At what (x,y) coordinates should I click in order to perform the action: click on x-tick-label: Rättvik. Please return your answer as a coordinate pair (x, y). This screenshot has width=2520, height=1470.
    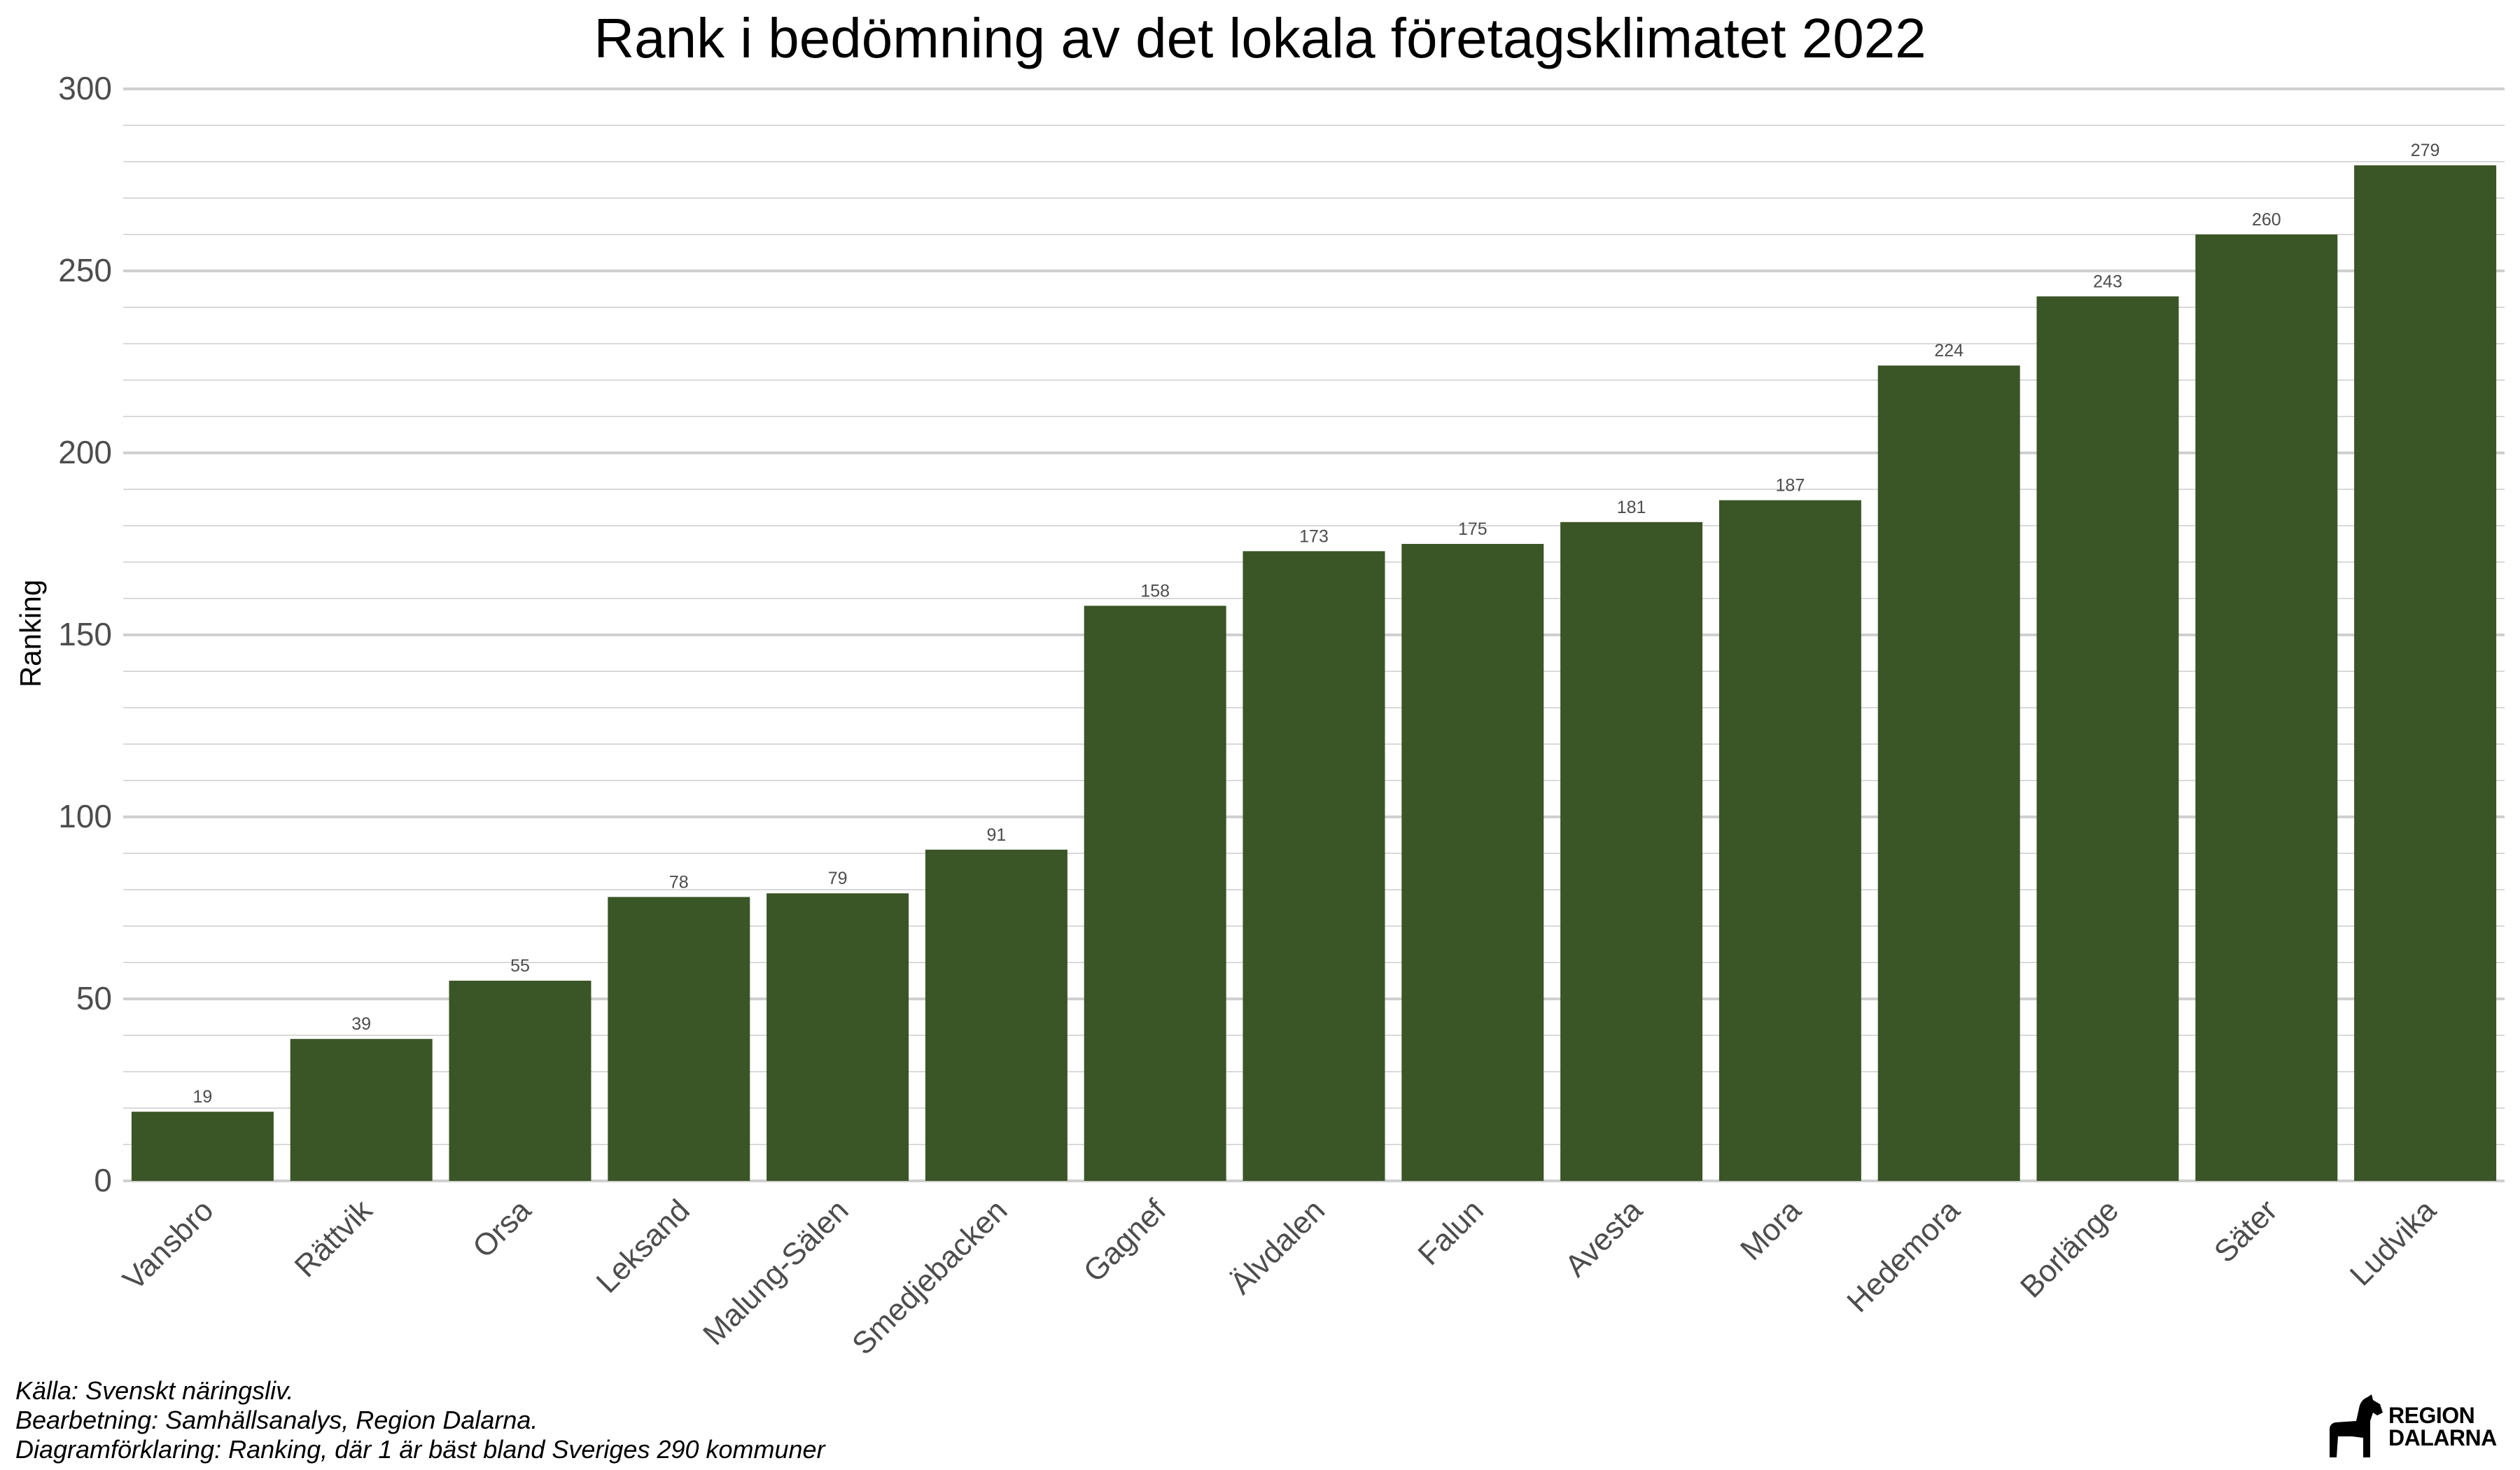
    Looking at the image, I should click on (333, 1238).